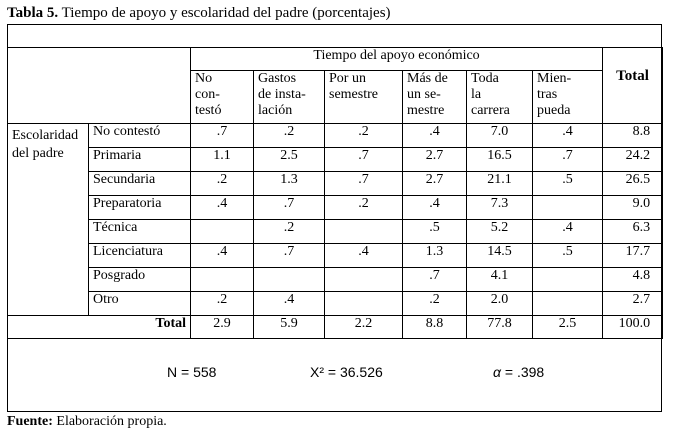 This screenshot has width=675, height=441. What do you see at coordinates (434, 97) in the screenshot?
I see `column-header: Más de un se-mestre` at bounding box center [434, 97].